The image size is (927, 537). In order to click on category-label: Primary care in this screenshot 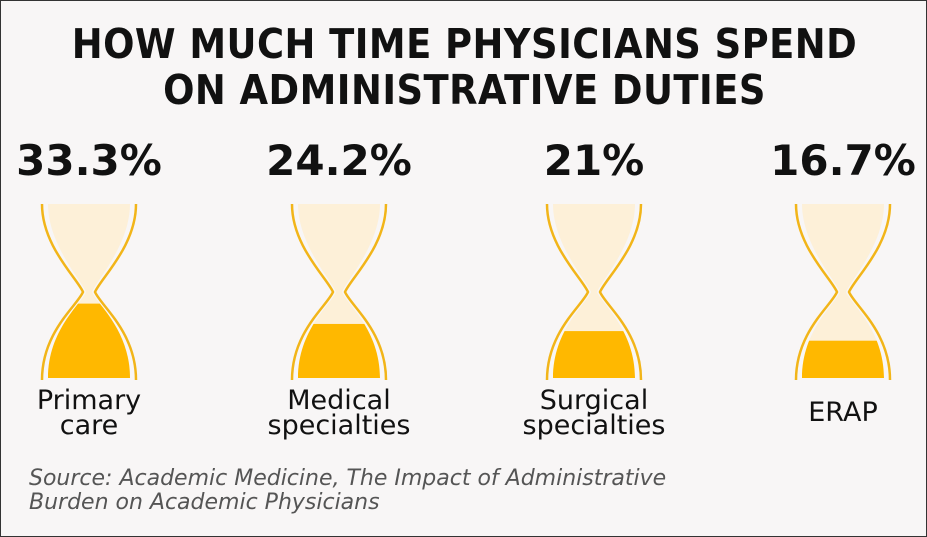, I will do `click(102, 413)`.